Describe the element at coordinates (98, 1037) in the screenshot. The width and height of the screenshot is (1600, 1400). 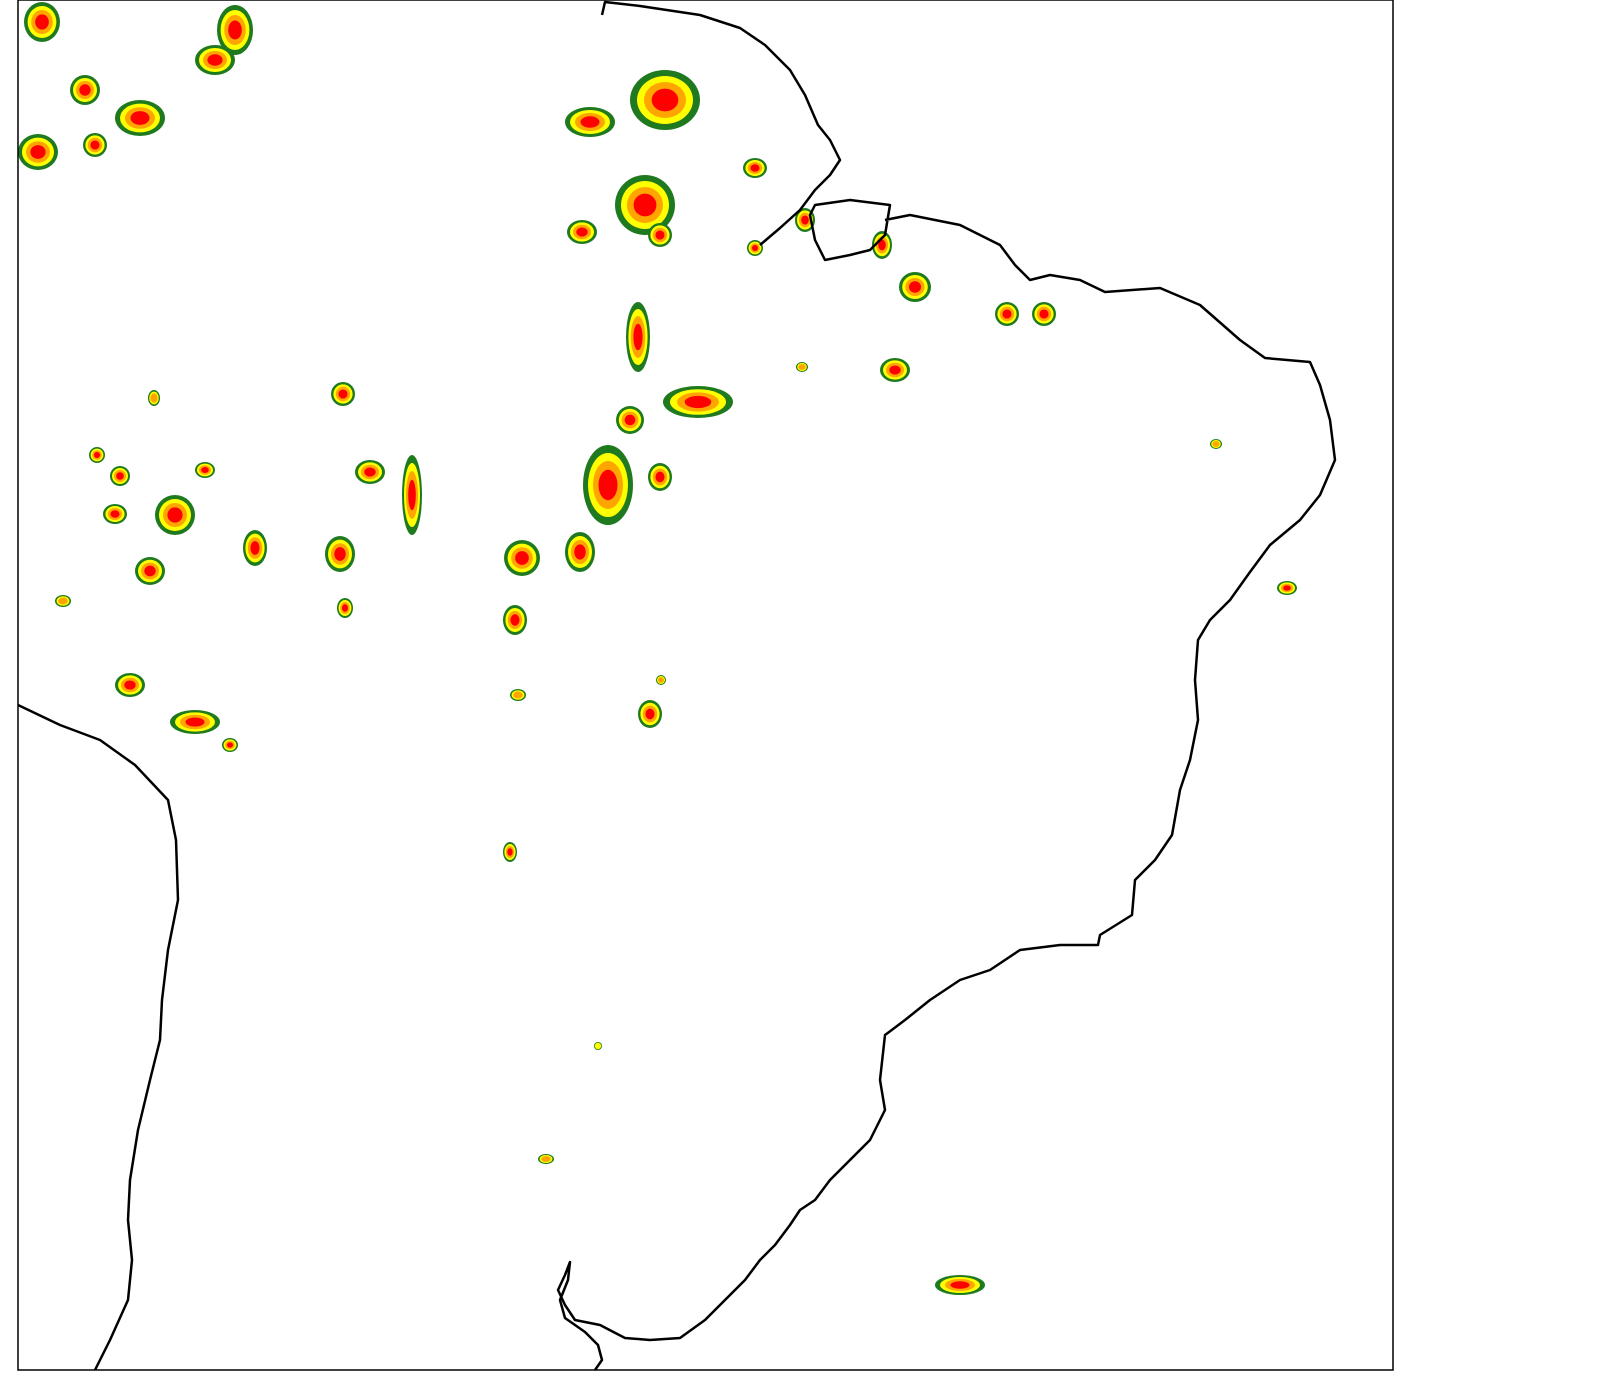
I see `west-coastline` at that location.